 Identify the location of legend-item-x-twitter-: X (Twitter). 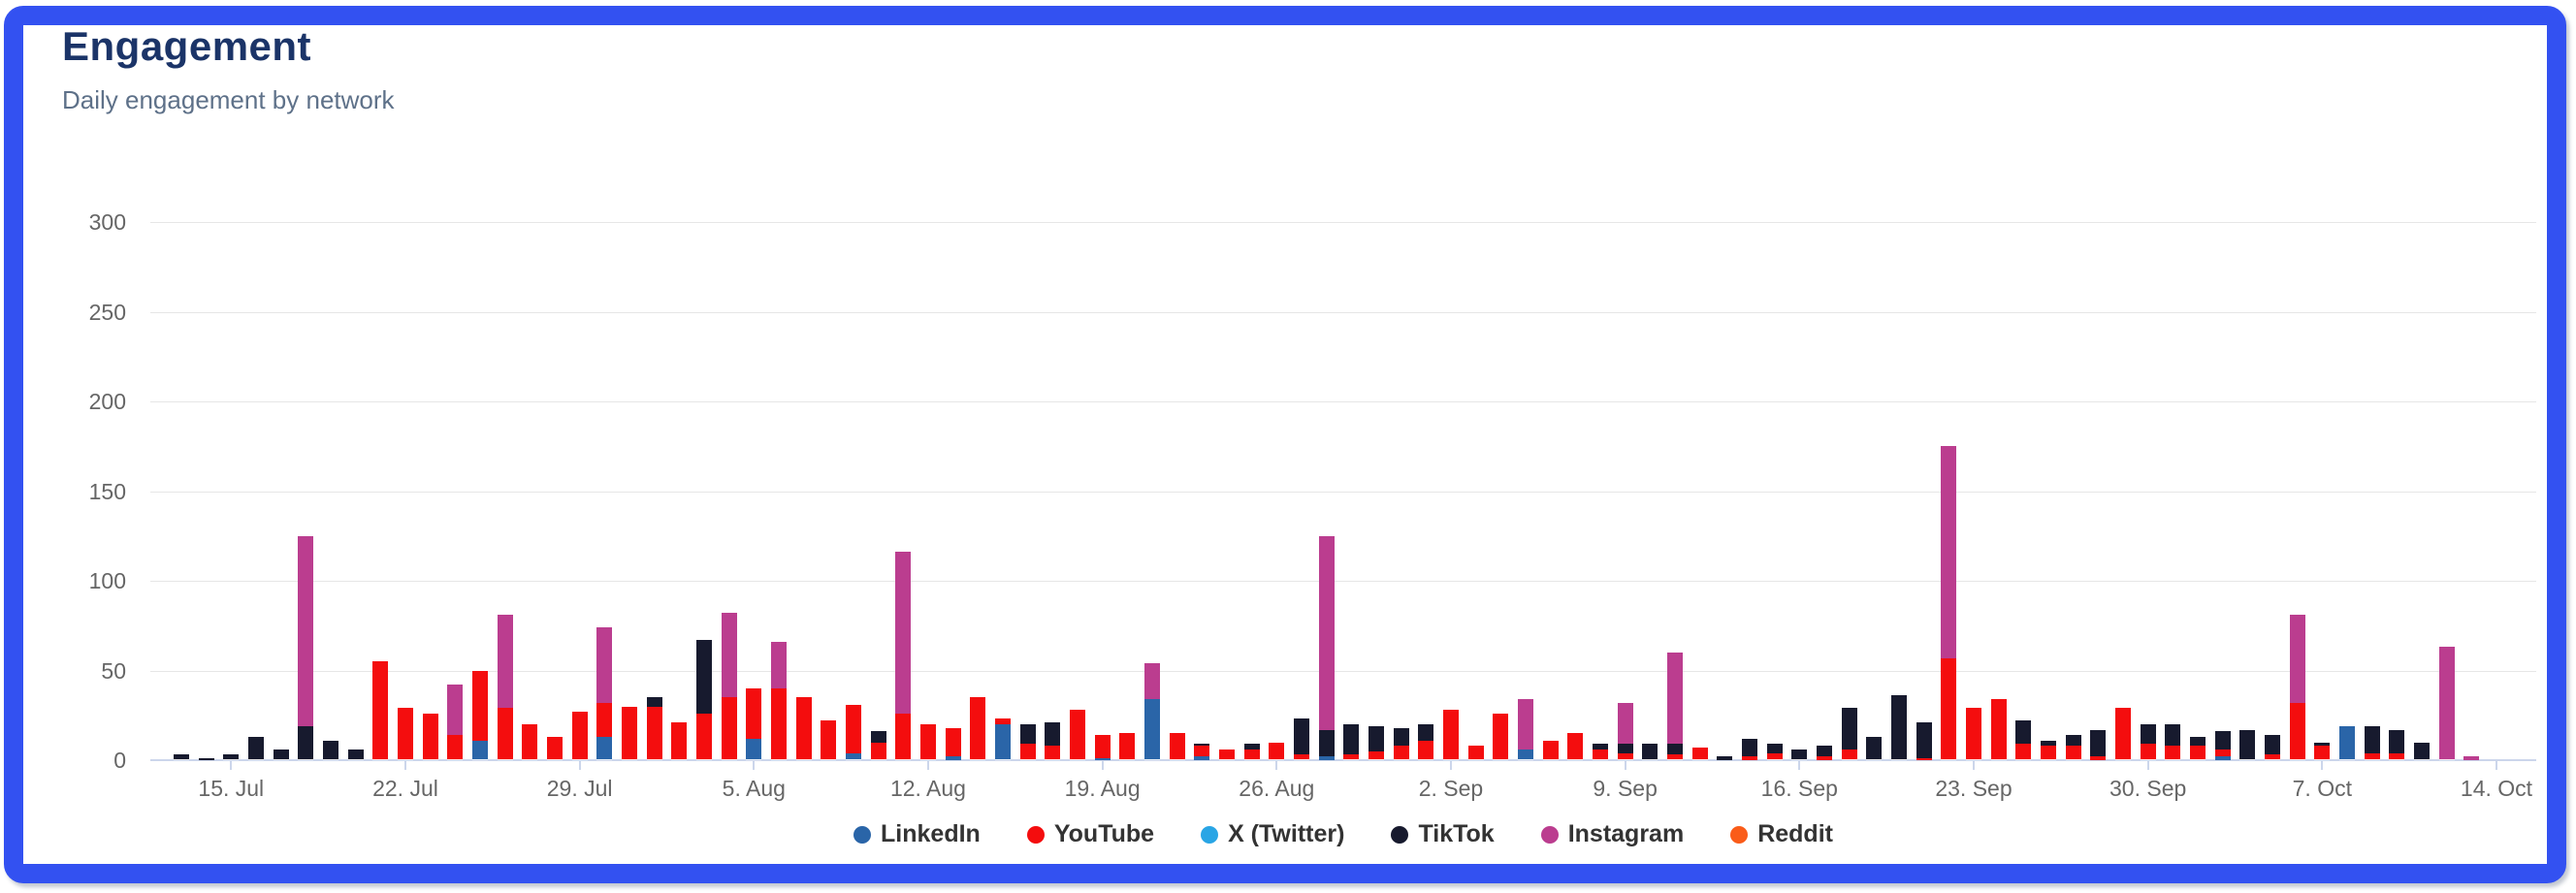
(1272, 834).